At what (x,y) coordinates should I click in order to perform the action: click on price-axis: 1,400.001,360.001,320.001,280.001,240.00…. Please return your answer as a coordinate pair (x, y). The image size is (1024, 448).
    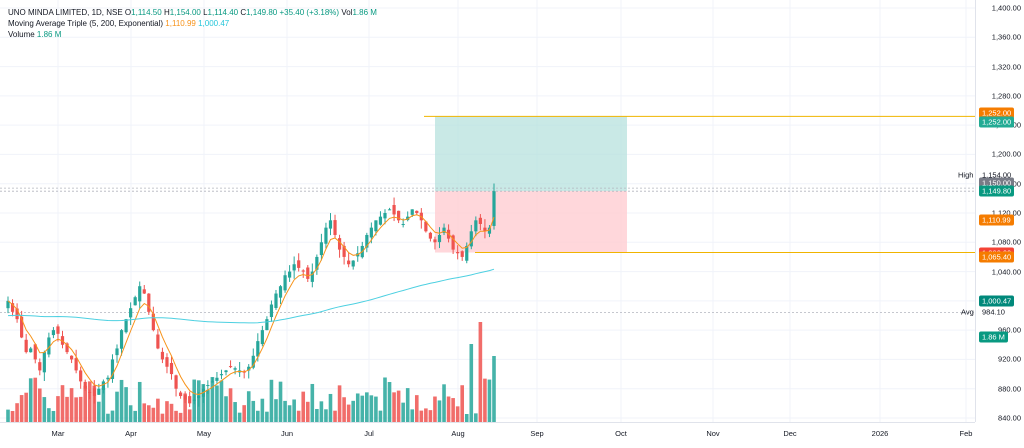
    Looking at the image, I should click on (999, 211).